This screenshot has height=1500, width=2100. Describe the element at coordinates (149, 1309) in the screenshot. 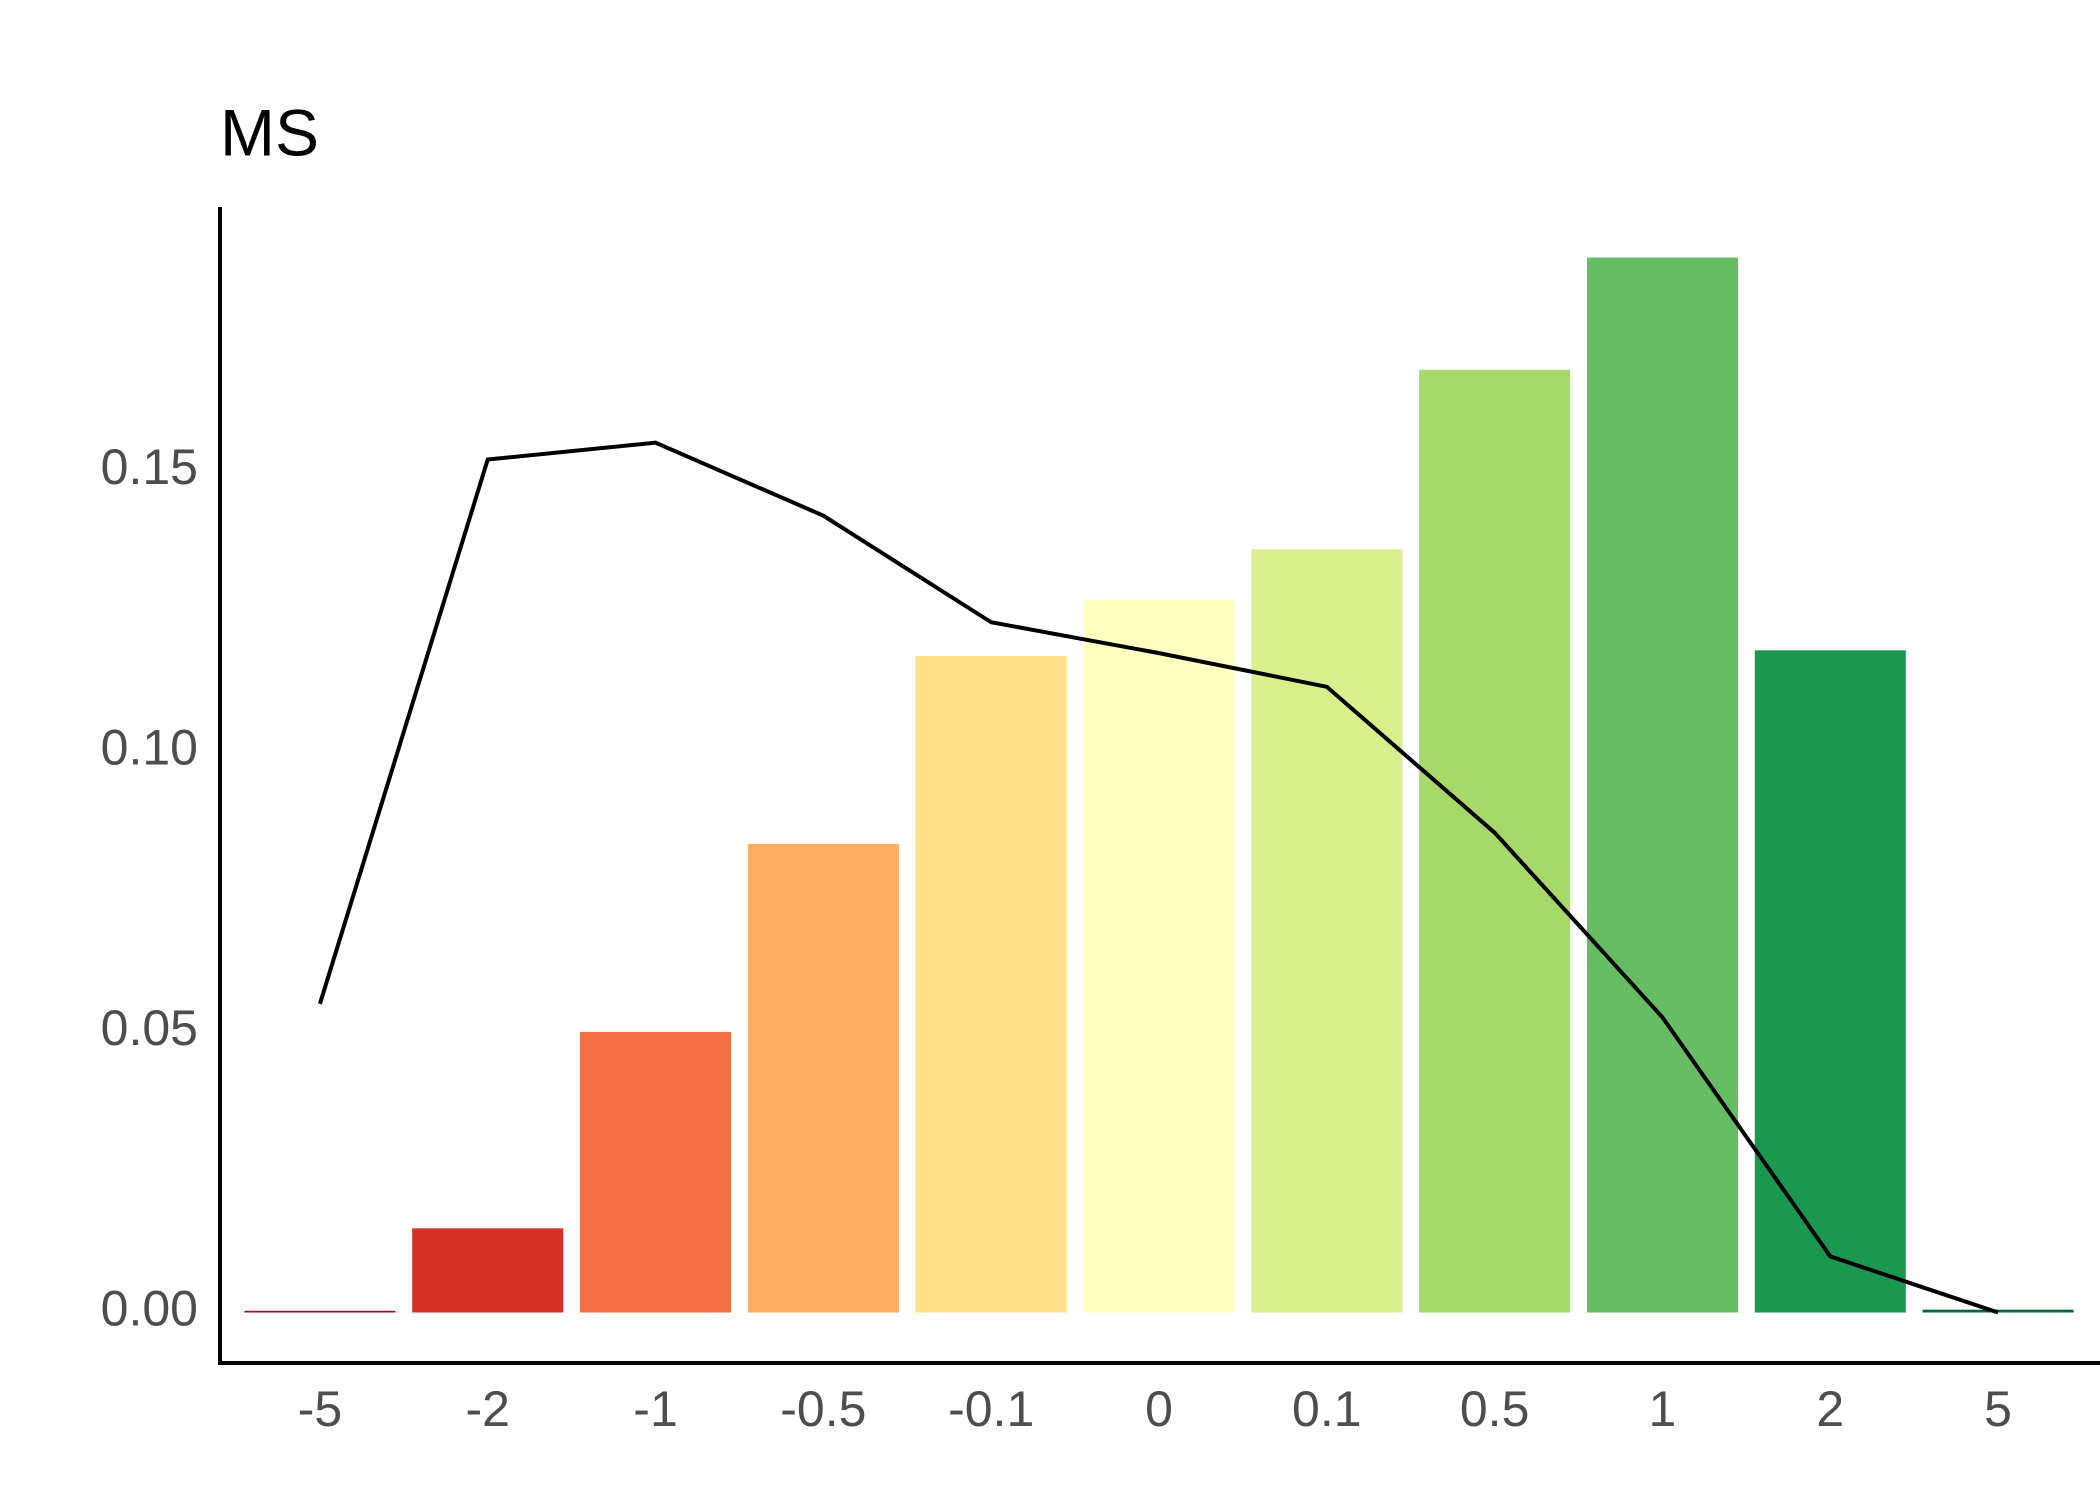

I see `y-tick-label: 0.00` at that location.